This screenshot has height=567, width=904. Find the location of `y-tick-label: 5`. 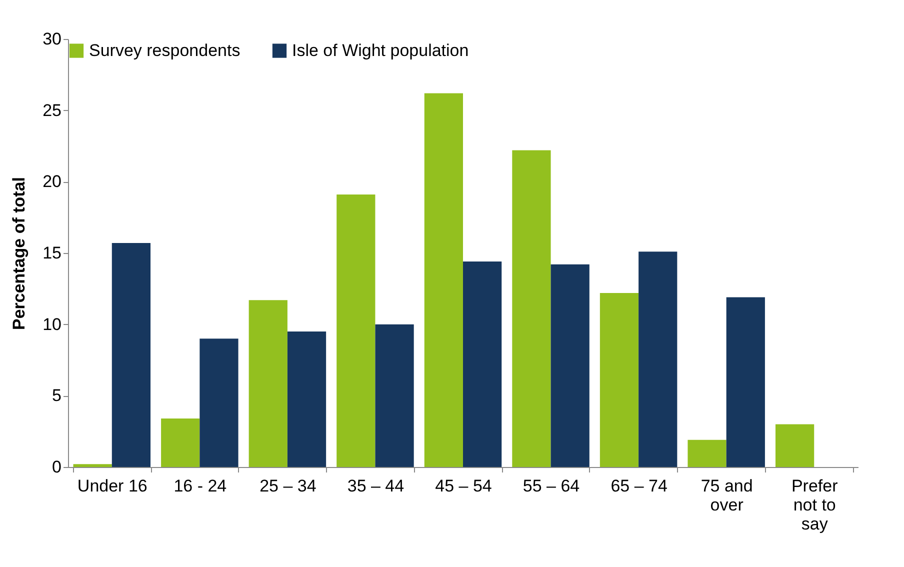

y-tick-label: 5 is located at coordinates (57, 396).